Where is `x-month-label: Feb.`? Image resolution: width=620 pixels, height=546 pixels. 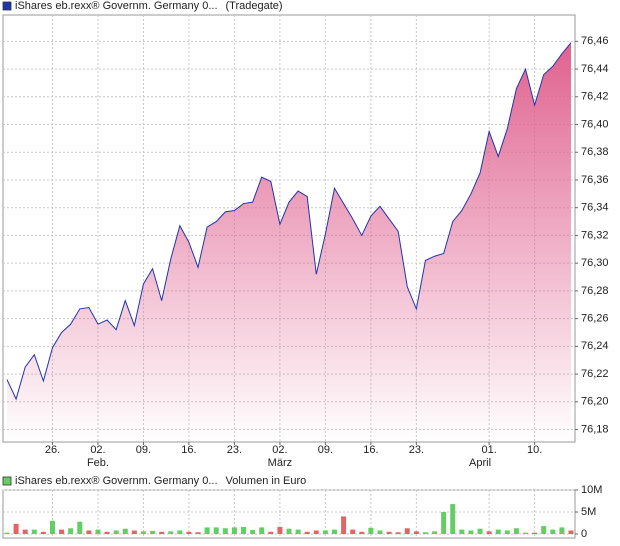 x-month-label: Feb. is located at coordinates (98, 463).